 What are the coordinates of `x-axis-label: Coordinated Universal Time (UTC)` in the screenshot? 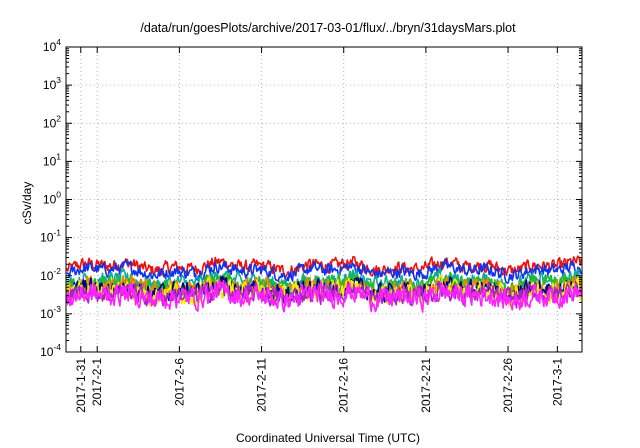 It's located at (328, 438).